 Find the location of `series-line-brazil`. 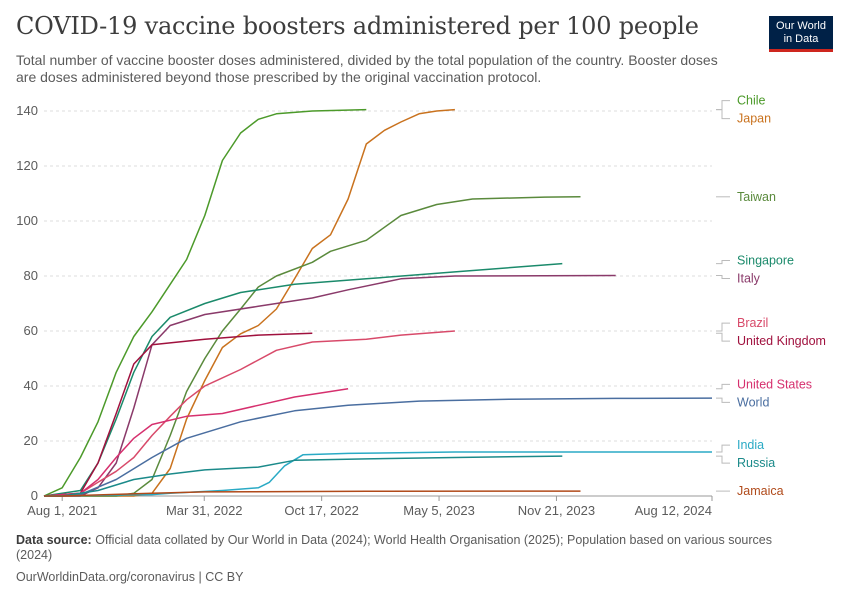

series-line-brazil is located at coordinates (249, 413).